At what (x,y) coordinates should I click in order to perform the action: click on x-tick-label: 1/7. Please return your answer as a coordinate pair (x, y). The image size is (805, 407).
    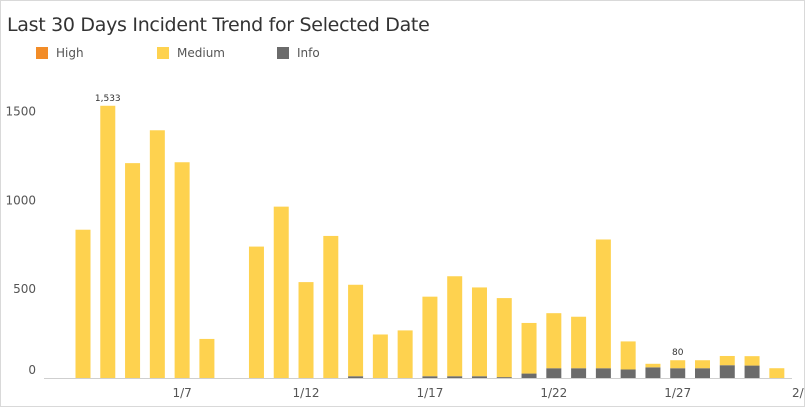
    Looking at the image, I should click on (181, 393).